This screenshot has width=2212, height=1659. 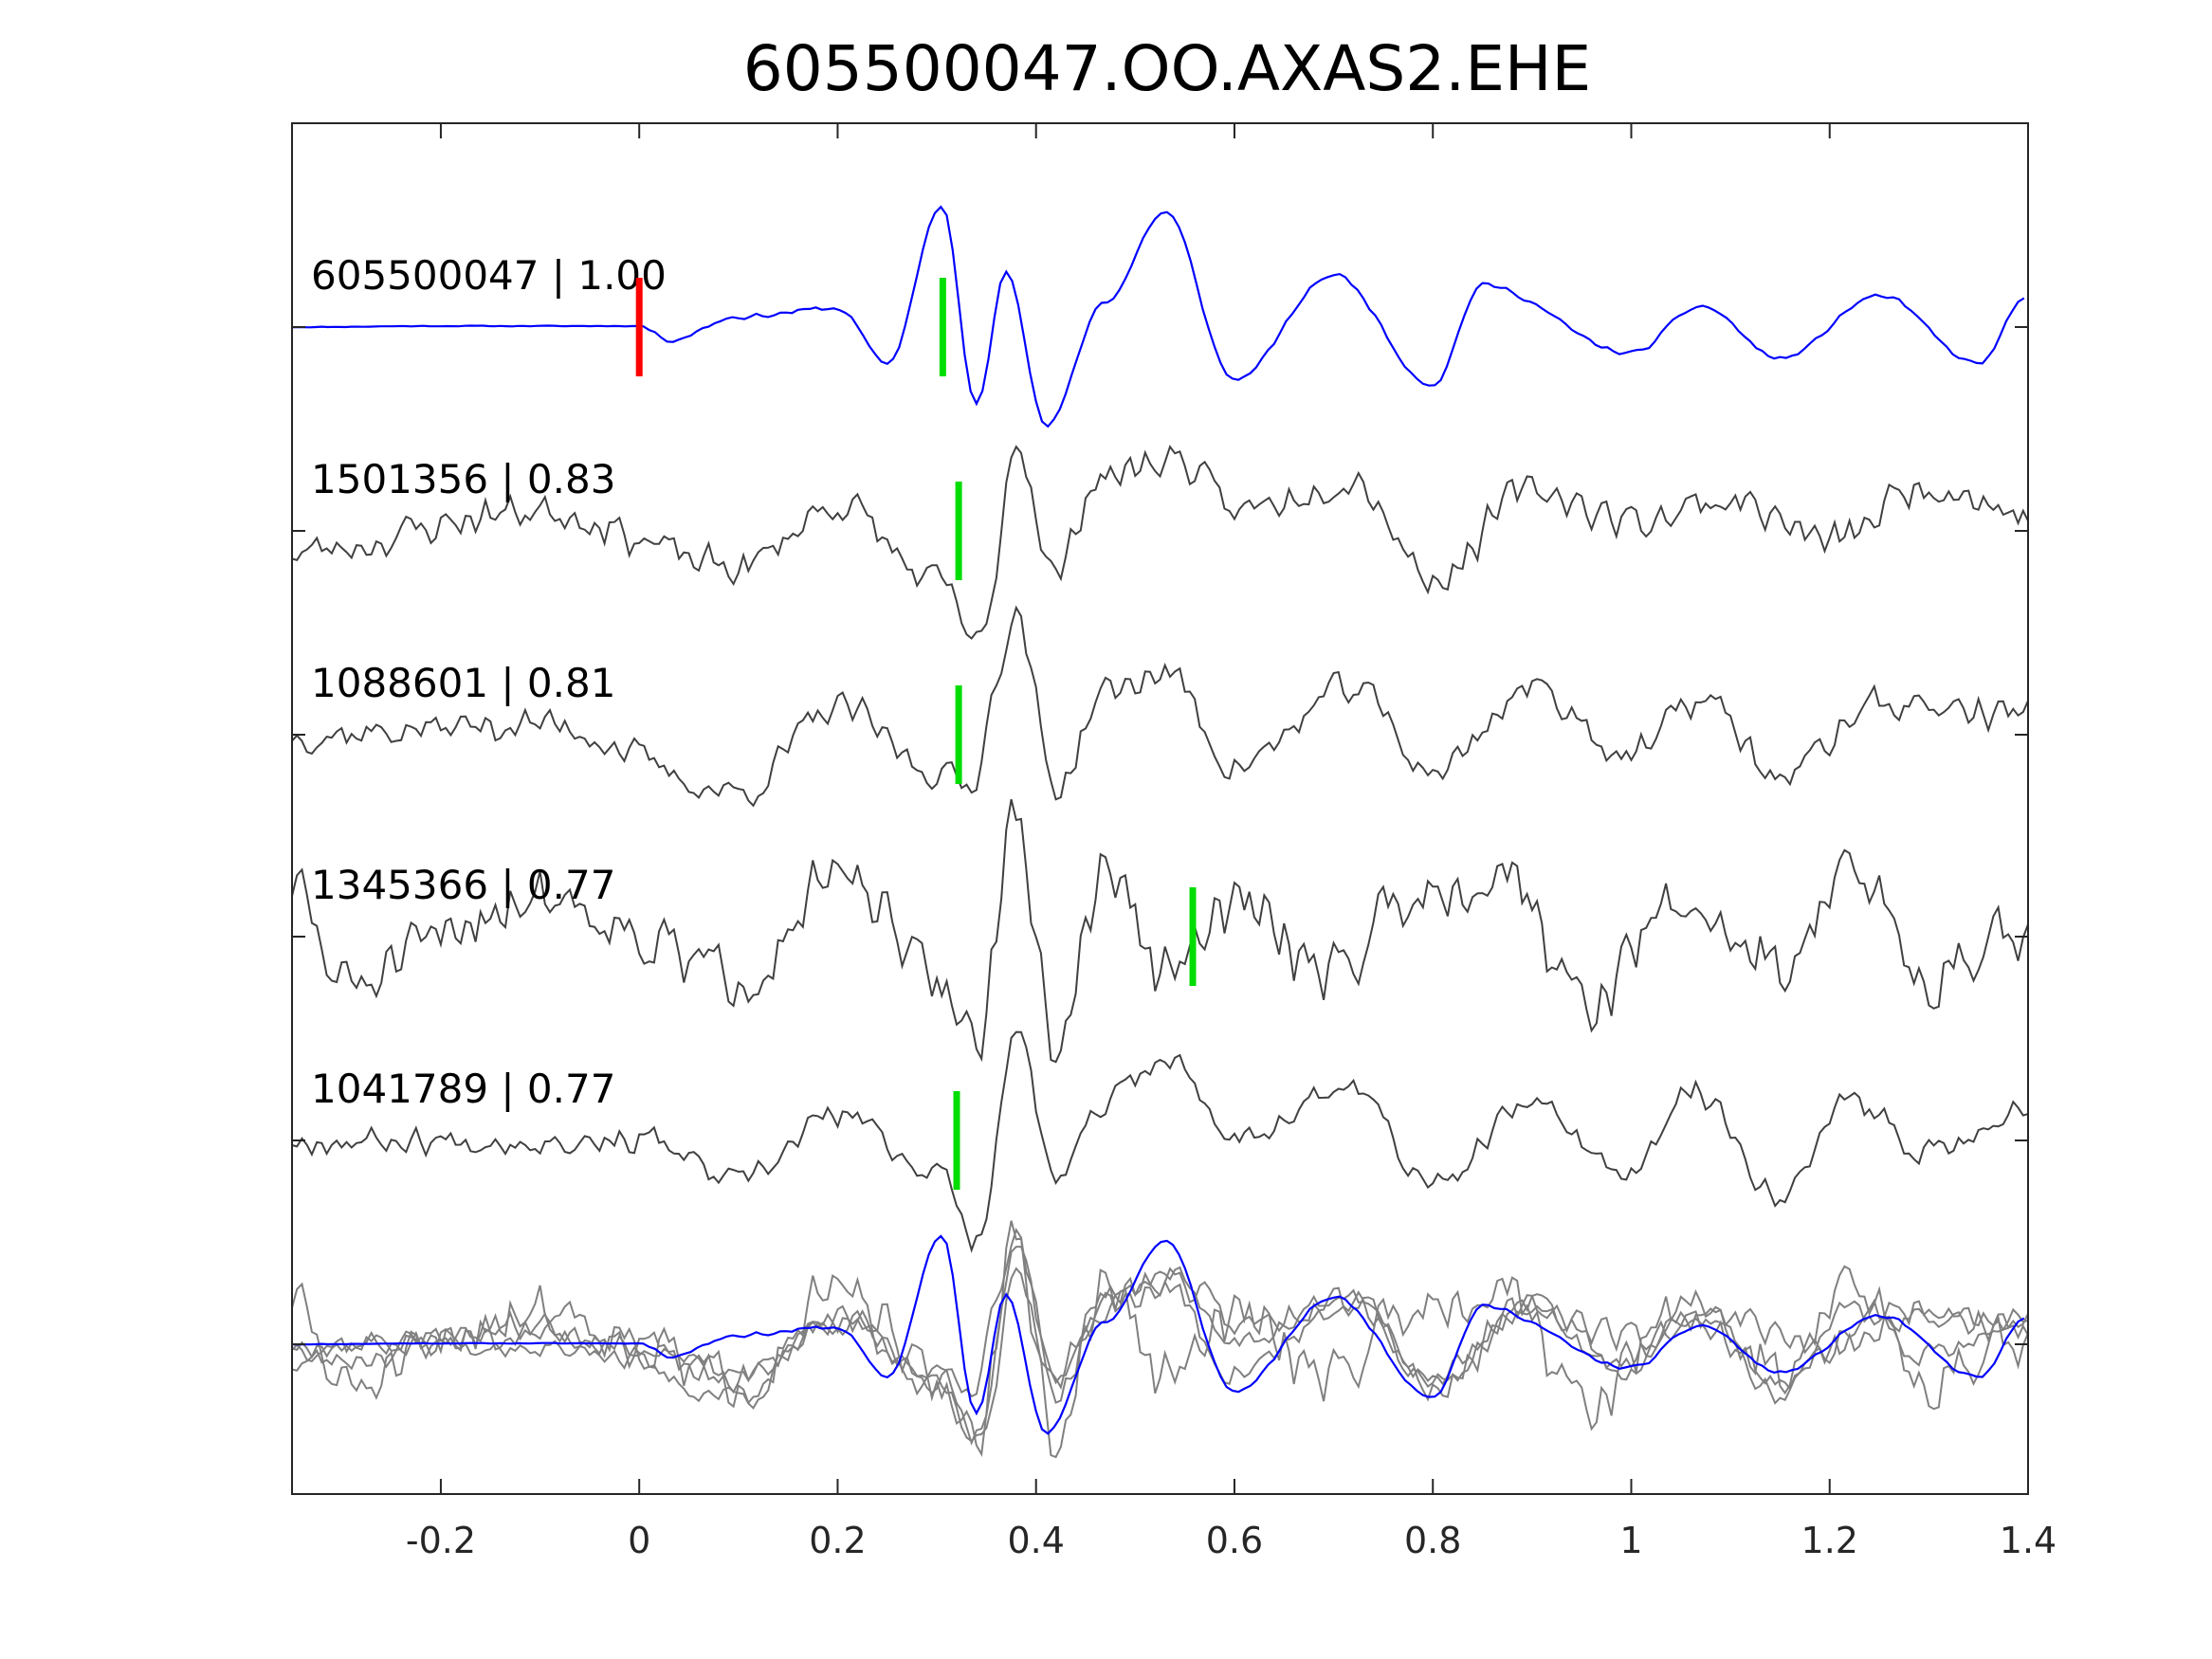 What do you see at coordinates (489, 275) in the screenshot?
I see `trace-label-605500047: 605500047 | 1.00` at bounding box center [489, 275].